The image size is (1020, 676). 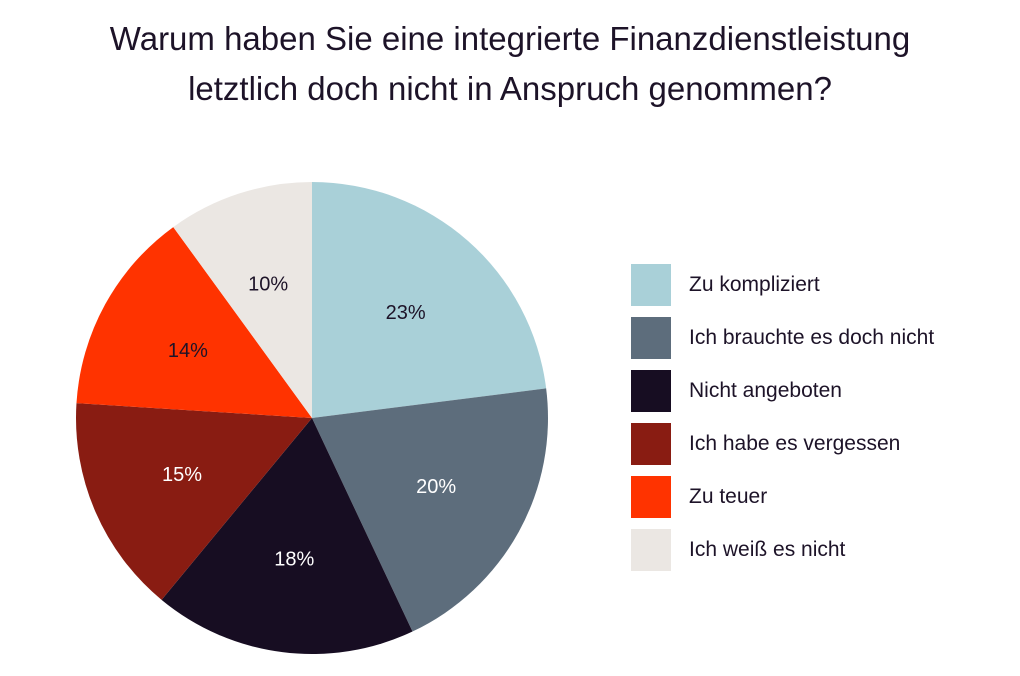 I want to click on pie-slice-zu-teuer, so click(x=194, y=322).